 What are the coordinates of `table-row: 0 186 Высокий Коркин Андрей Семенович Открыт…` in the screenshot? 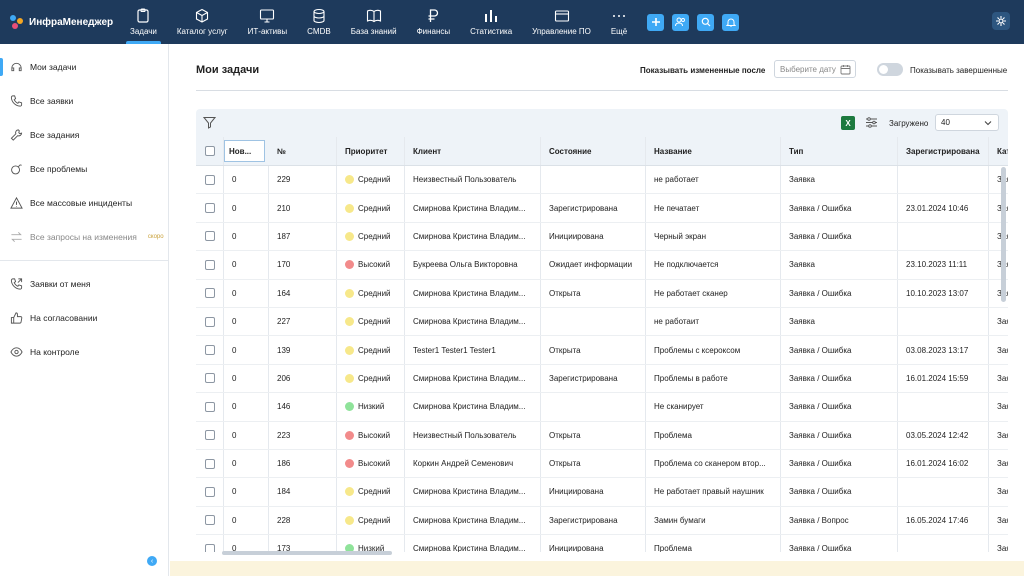 It's located at (602, 464).